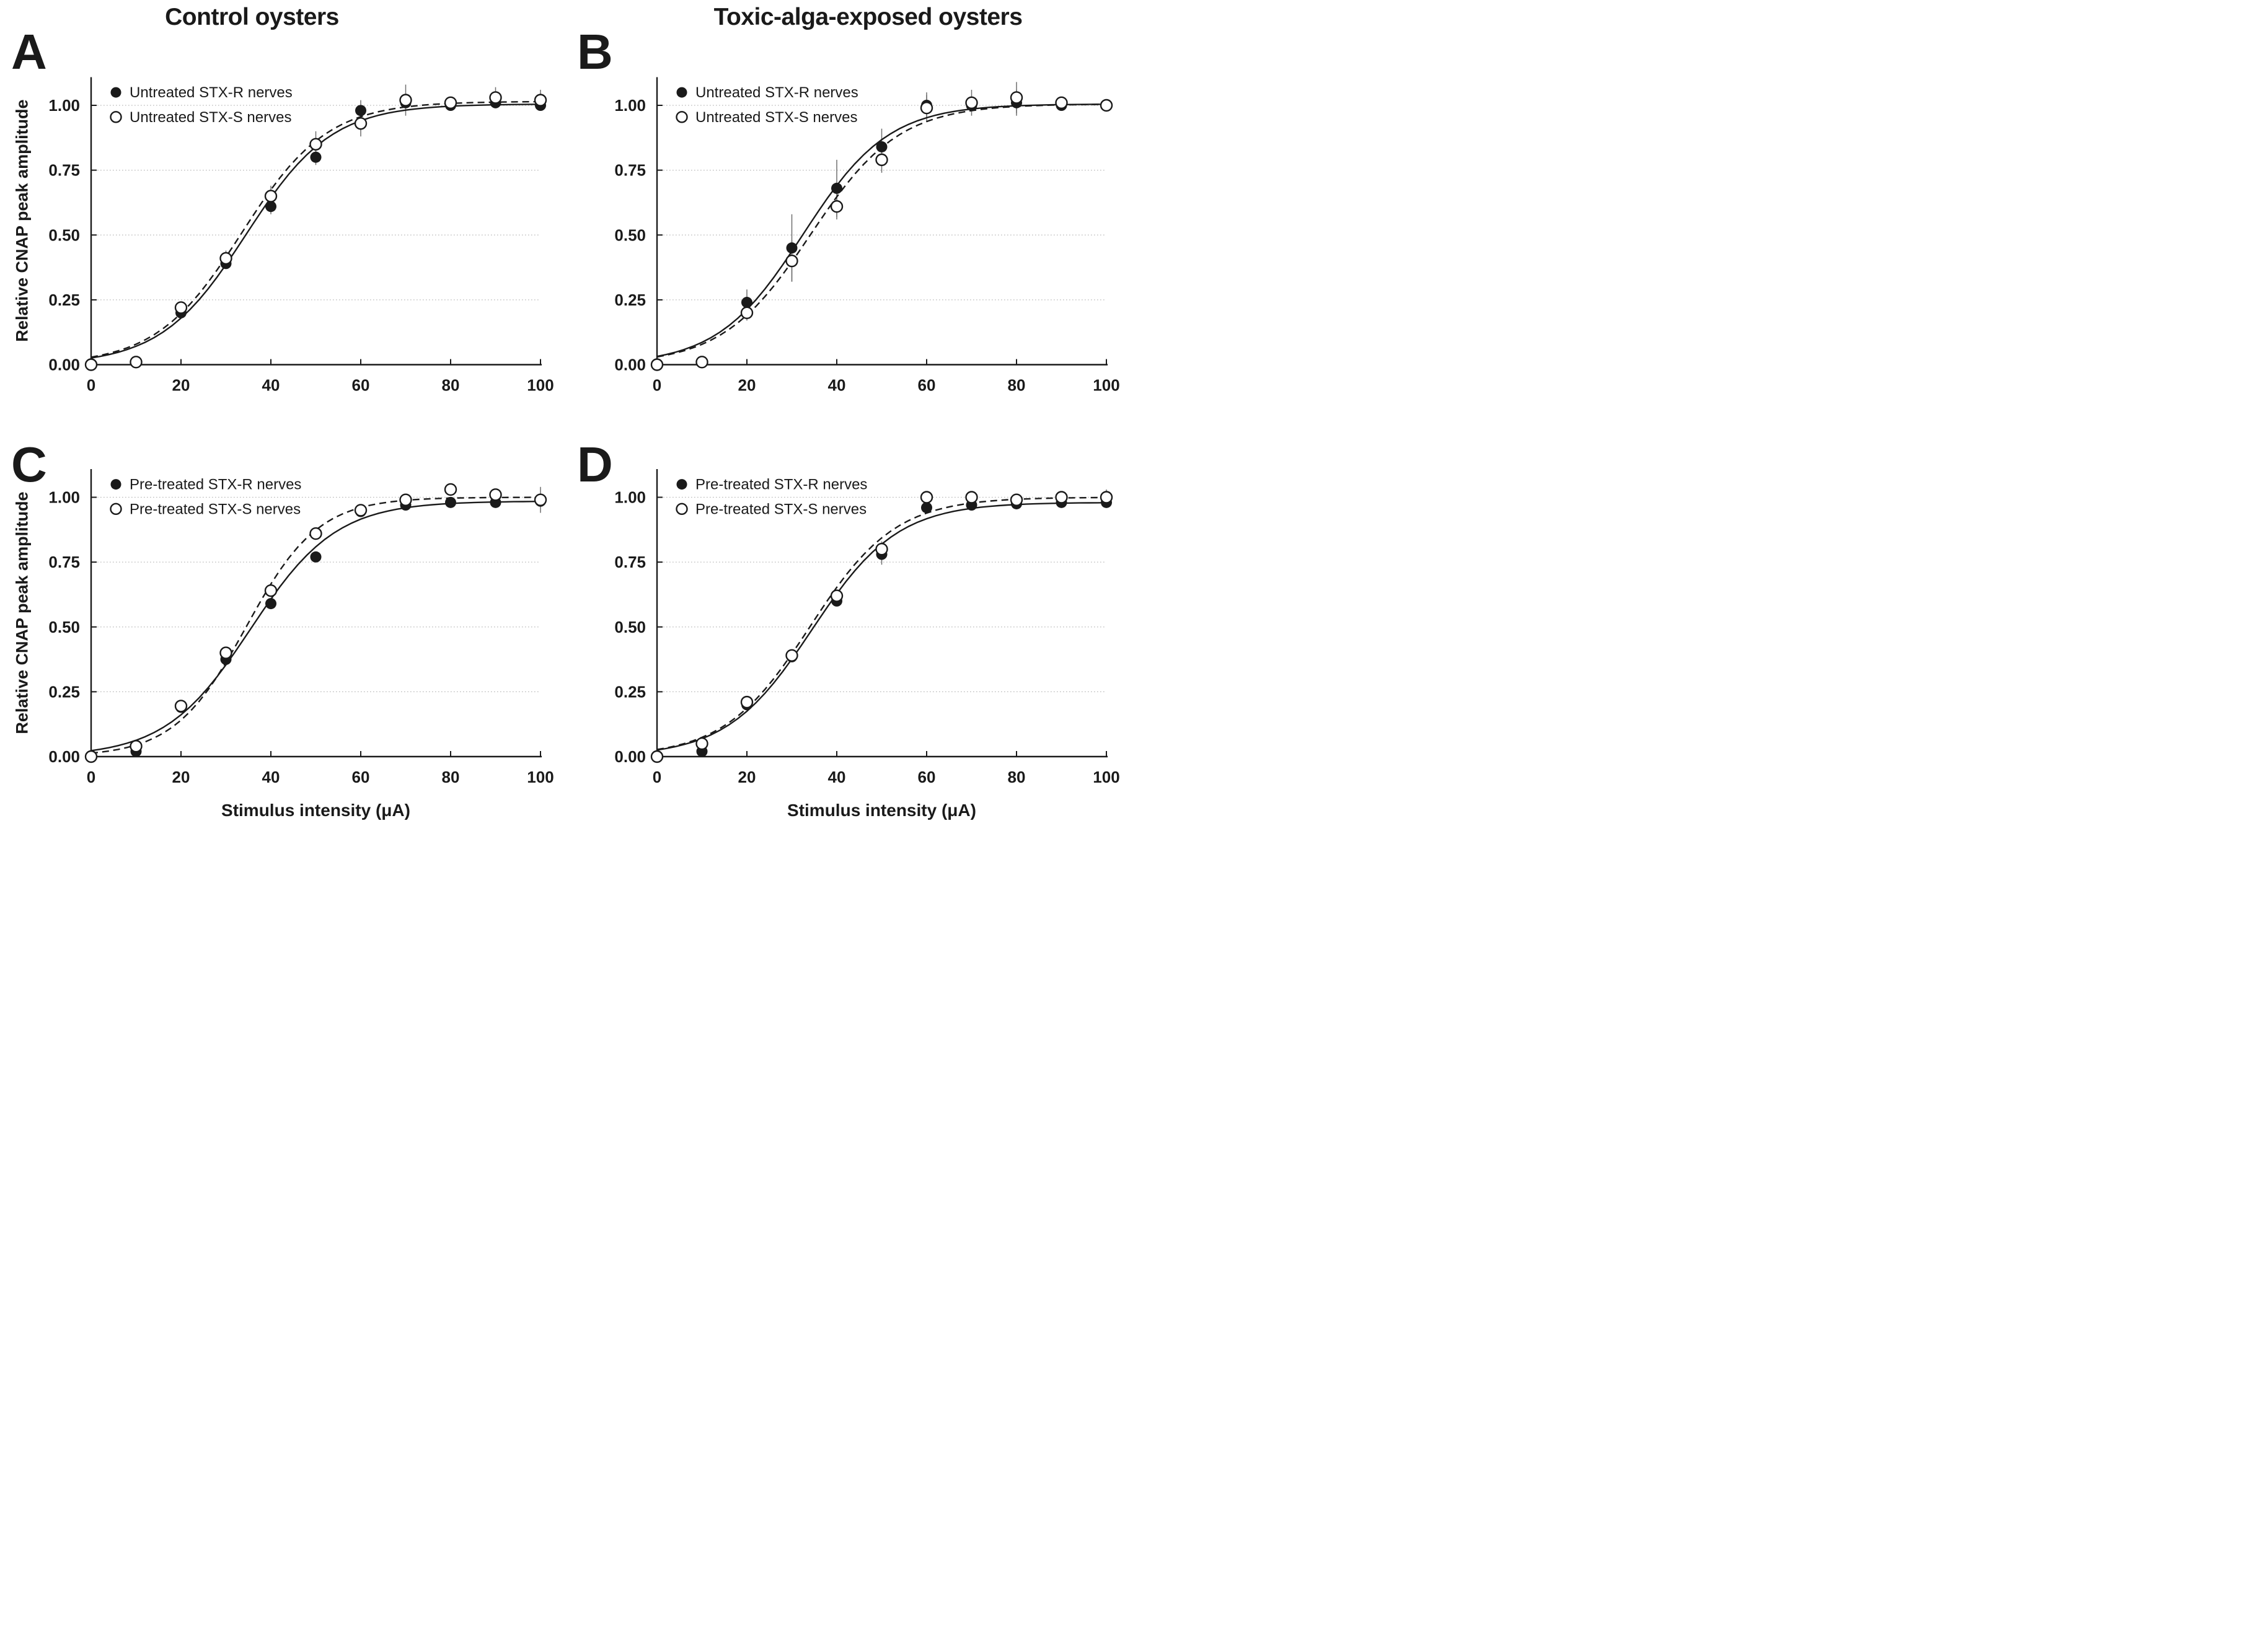 The height and width of the screenshot is (1652, 2263). What do you see at coordinates (781, 485) in the screenshot?
I see `legend-label: Pre-treated STX-R nerves` at bounding box center [781, 485].